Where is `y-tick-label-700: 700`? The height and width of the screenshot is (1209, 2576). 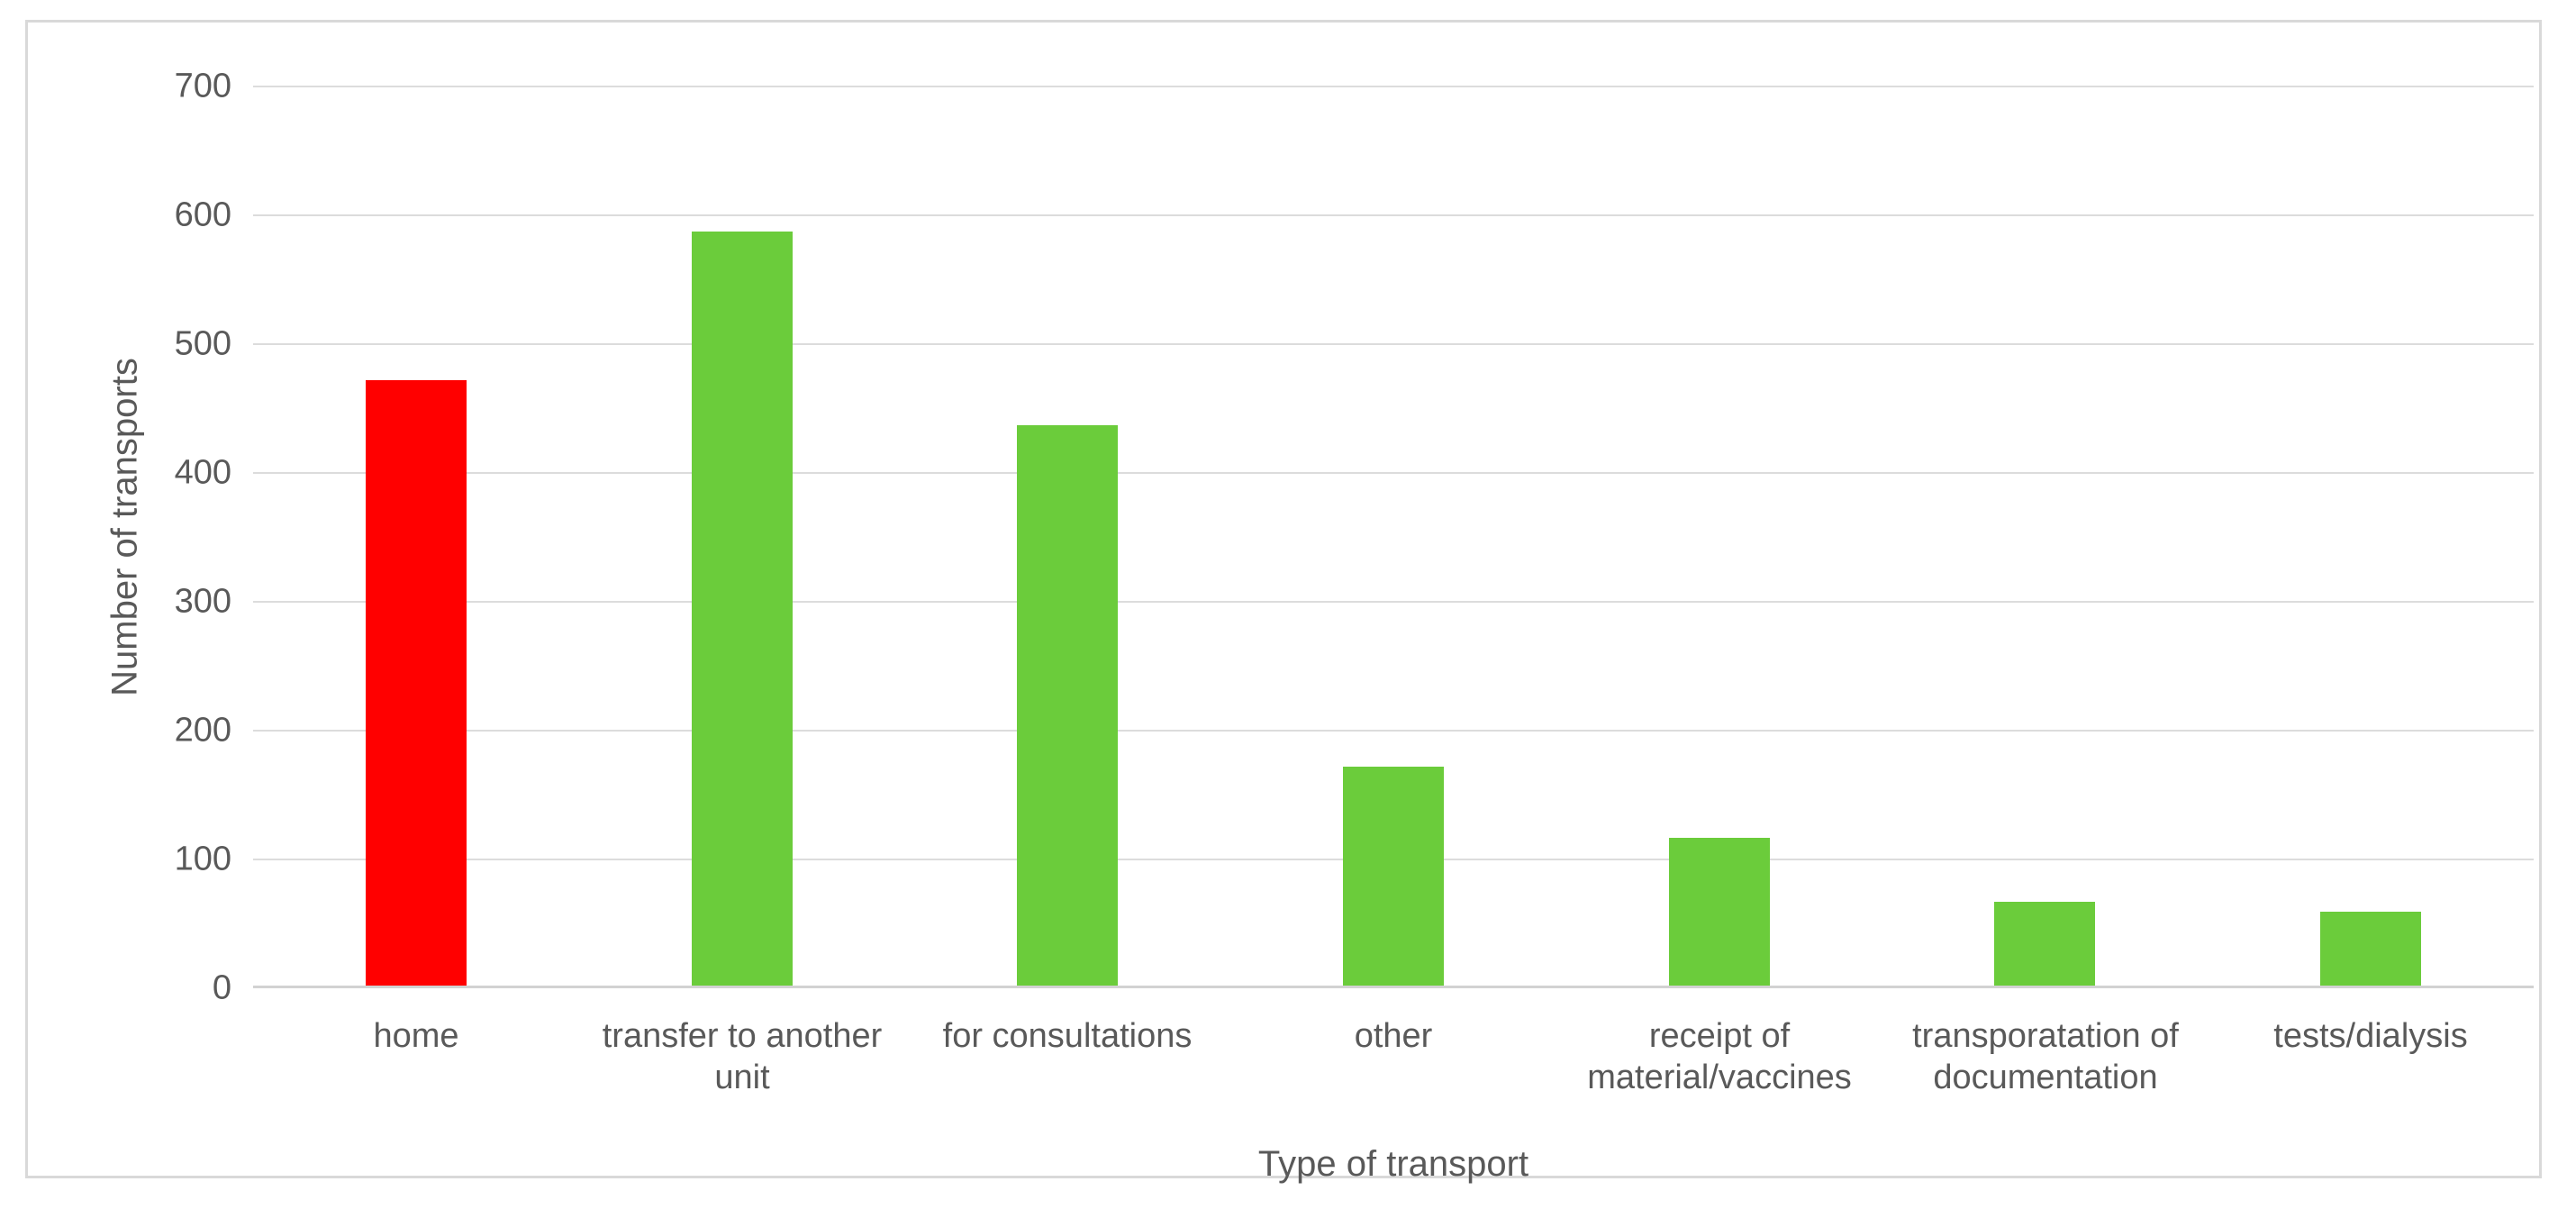 y-tick-label-700: 700 is located at coordinates (203, 86).